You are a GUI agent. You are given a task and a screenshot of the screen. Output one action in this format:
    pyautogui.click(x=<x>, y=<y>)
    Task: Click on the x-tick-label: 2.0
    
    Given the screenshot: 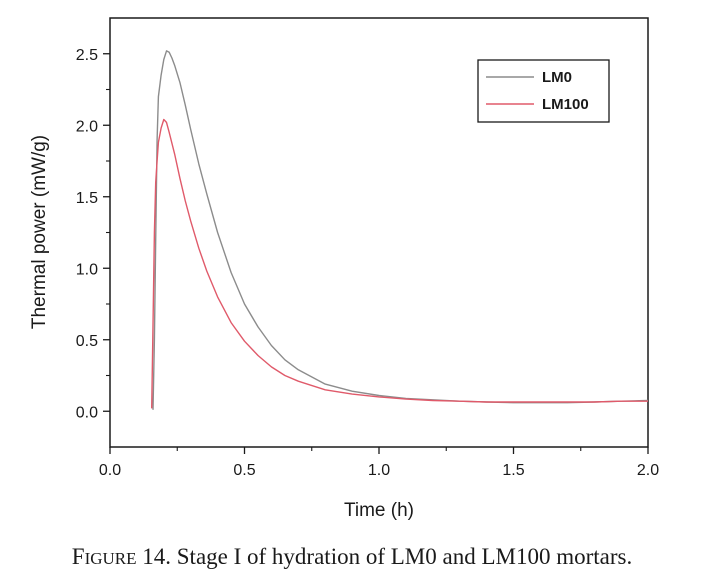 What is the action you would take?
    pyautogui.click(x=648, y=470)
    